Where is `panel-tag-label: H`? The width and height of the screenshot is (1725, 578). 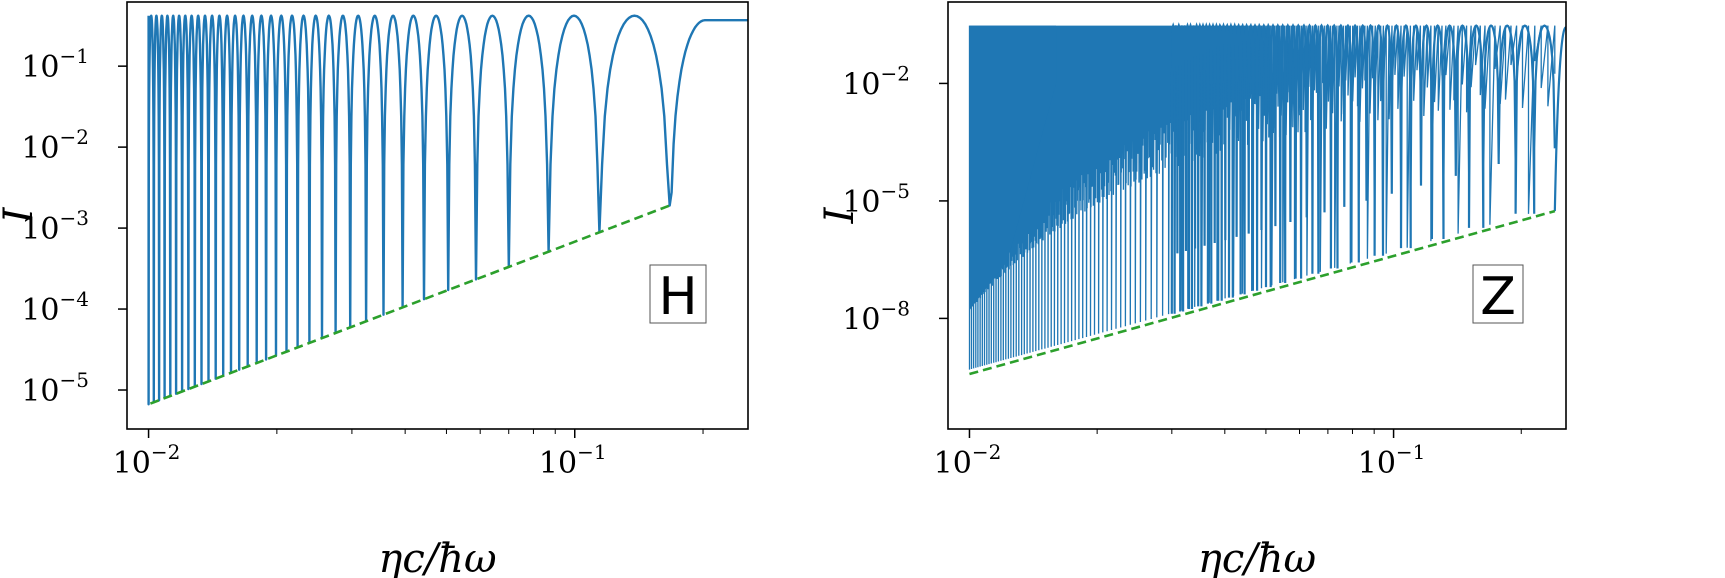
panel-tag-label: H is located at coordinates (677, 297).